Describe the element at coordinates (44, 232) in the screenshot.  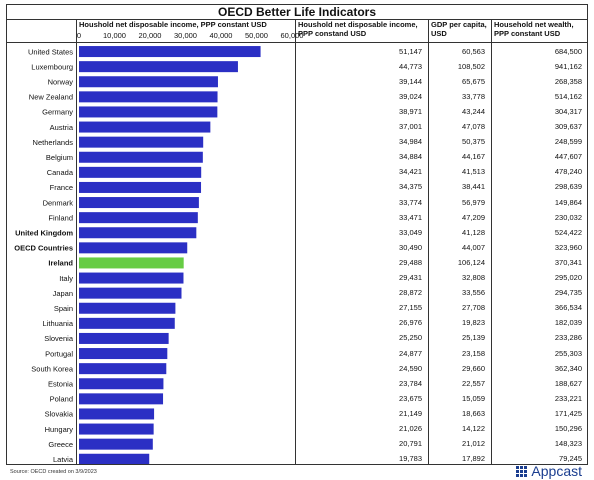
I see `country-label: United Kingdom` at that location.